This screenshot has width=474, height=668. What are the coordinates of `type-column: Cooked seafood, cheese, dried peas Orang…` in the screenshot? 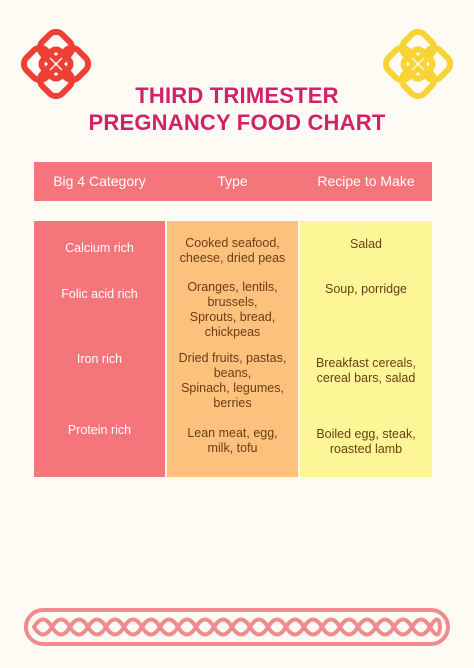 It's located at (232, 349).